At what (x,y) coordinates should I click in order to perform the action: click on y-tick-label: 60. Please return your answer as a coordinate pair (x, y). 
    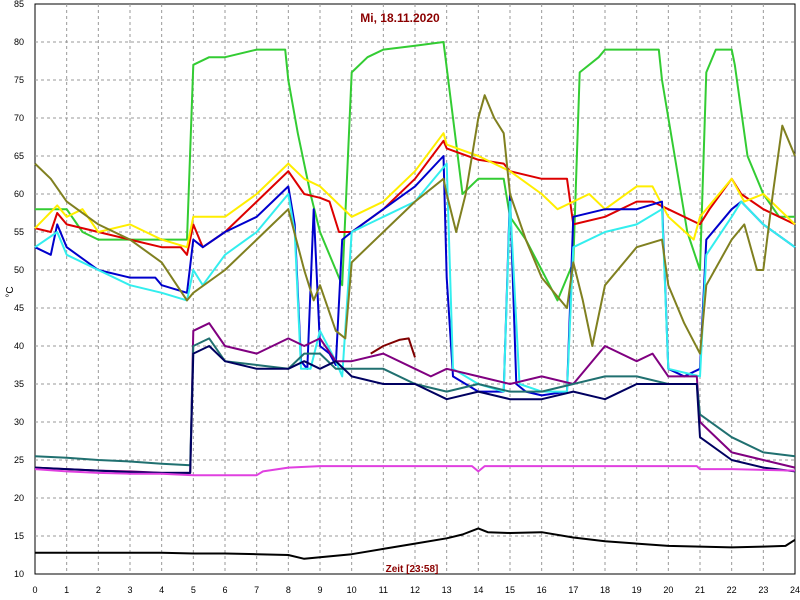
    Looking at the image, I should click on (19, 194).